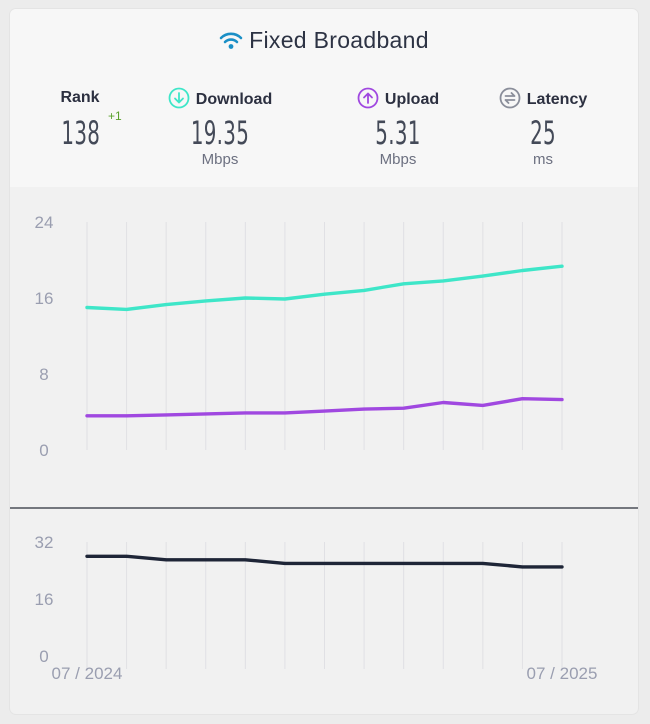 The width and height of the screenshot is (650, 724). What do you see at coordinates (398, 133) in the screenshot?
I see `upload-value: 5.31` at bounding box center [398, 133].